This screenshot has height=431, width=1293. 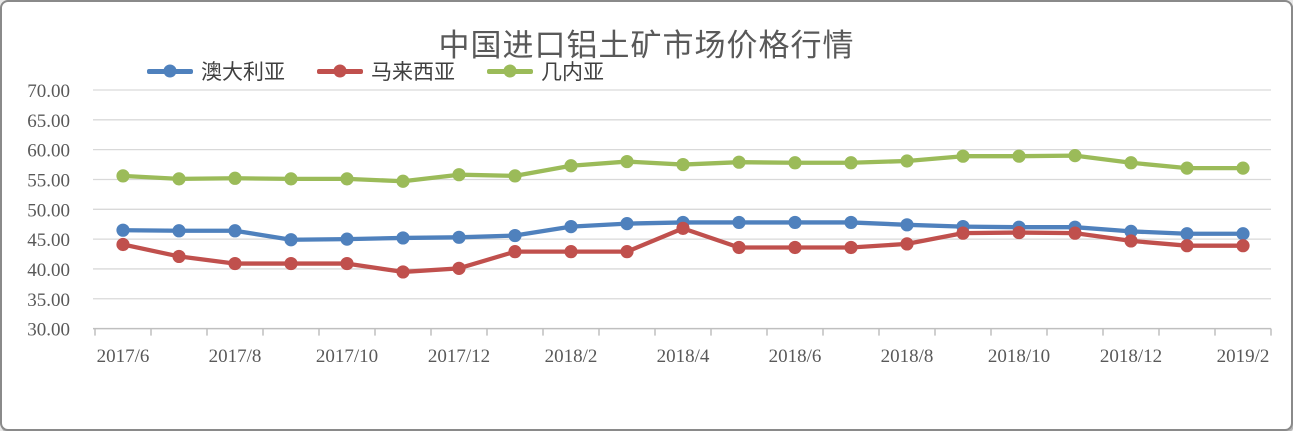 I want to click on legend-label: 几内亚, so click(x=572, y=72).